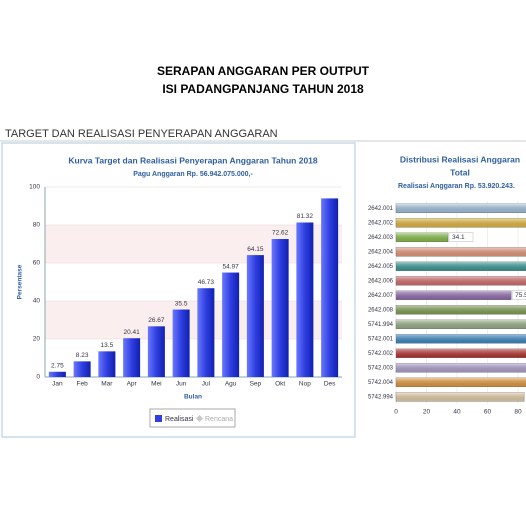 The image size is (526, 526). What do you see at coordinates (107, 384) in the screenshot?
I see `x-tick-label: Mar` at bounding box center [107, 384].